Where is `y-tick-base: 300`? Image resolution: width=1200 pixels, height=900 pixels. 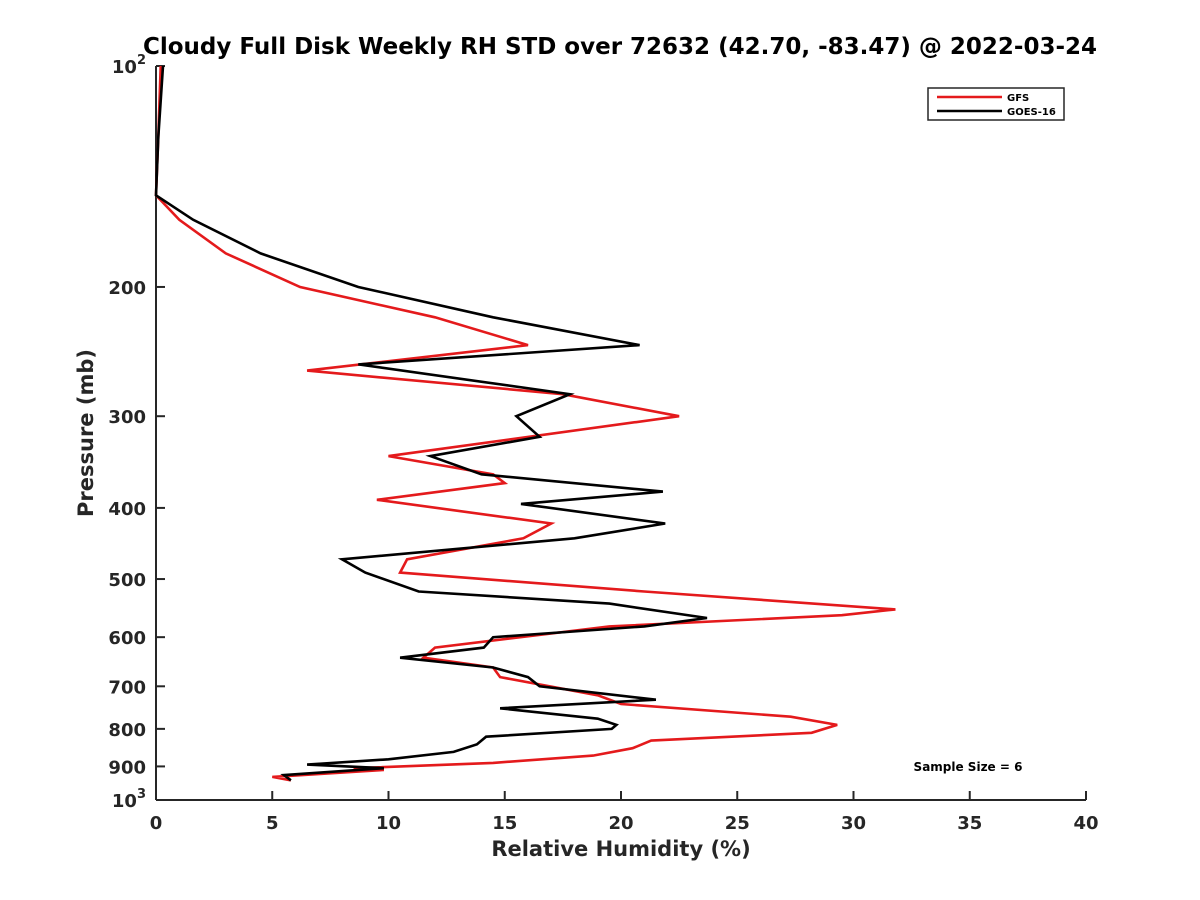 y-tick-base: 300 is located at coordinates (127, 417).